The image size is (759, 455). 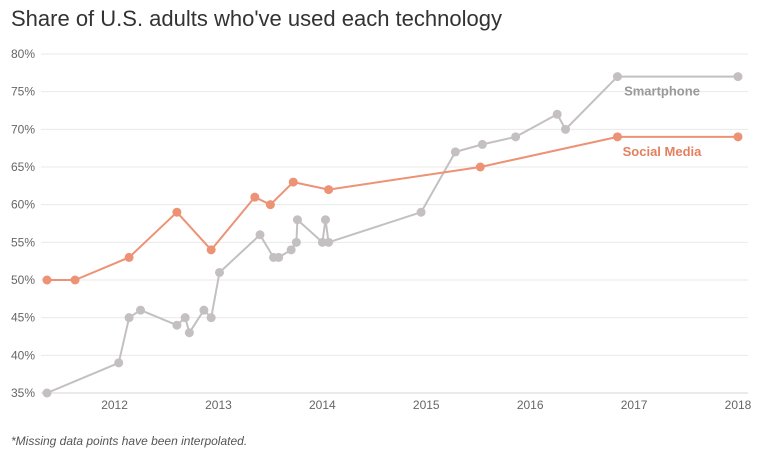 What do you see at coordinates (663, 121) in the screenshot?
I see `series-labels: Smartphone Social Media` at bounding box center [663, 121].